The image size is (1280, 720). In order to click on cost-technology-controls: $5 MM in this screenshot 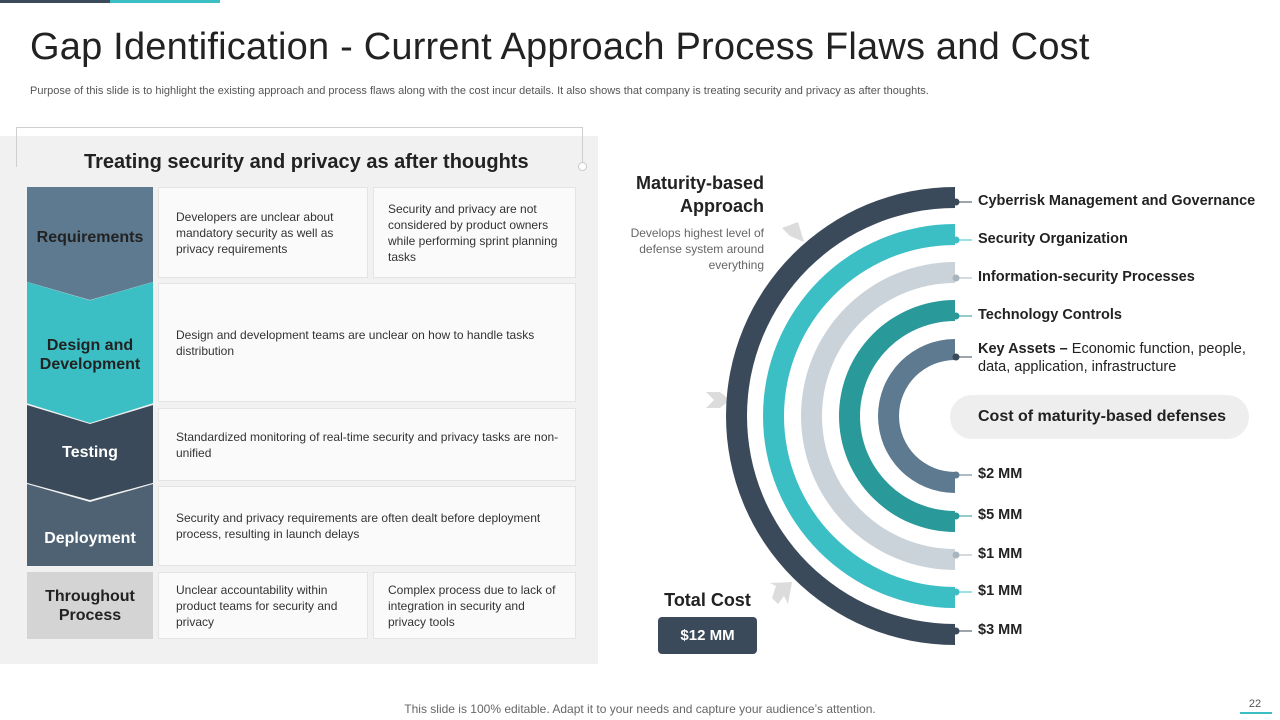, I will do `click(1000, 515)`.